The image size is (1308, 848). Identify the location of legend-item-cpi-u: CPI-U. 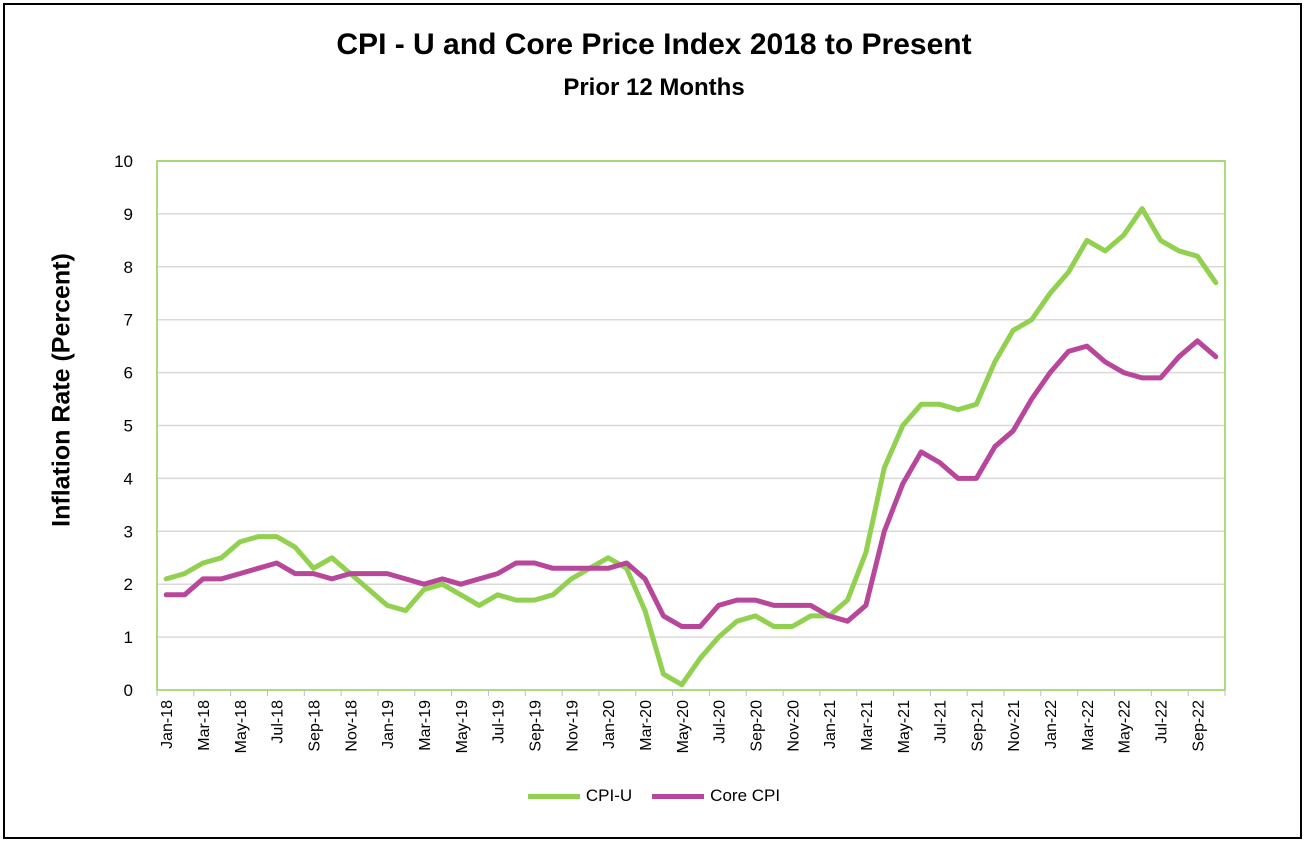
(580, 796).